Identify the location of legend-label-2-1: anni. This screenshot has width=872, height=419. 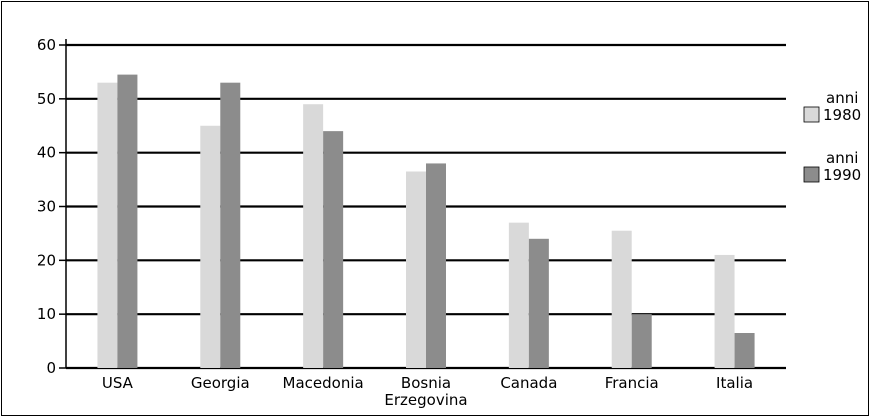
(842, 158).